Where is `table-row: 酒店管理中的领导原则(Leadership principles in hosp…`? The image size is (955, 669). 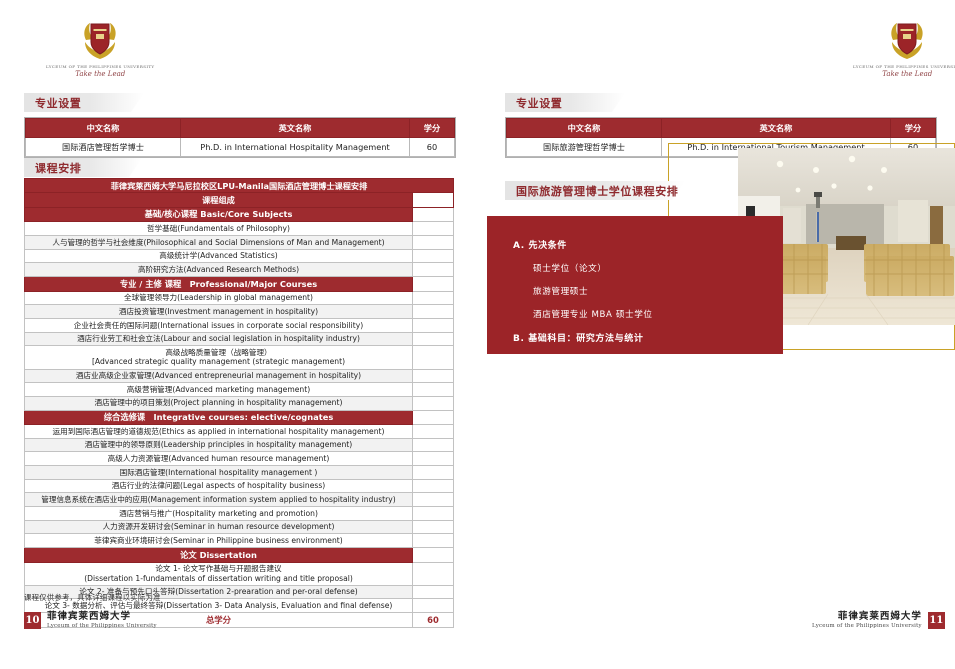
table-row: 酒店管理中的领导原则(Leadership principles in hosp… is located at coordinates (239, 445).